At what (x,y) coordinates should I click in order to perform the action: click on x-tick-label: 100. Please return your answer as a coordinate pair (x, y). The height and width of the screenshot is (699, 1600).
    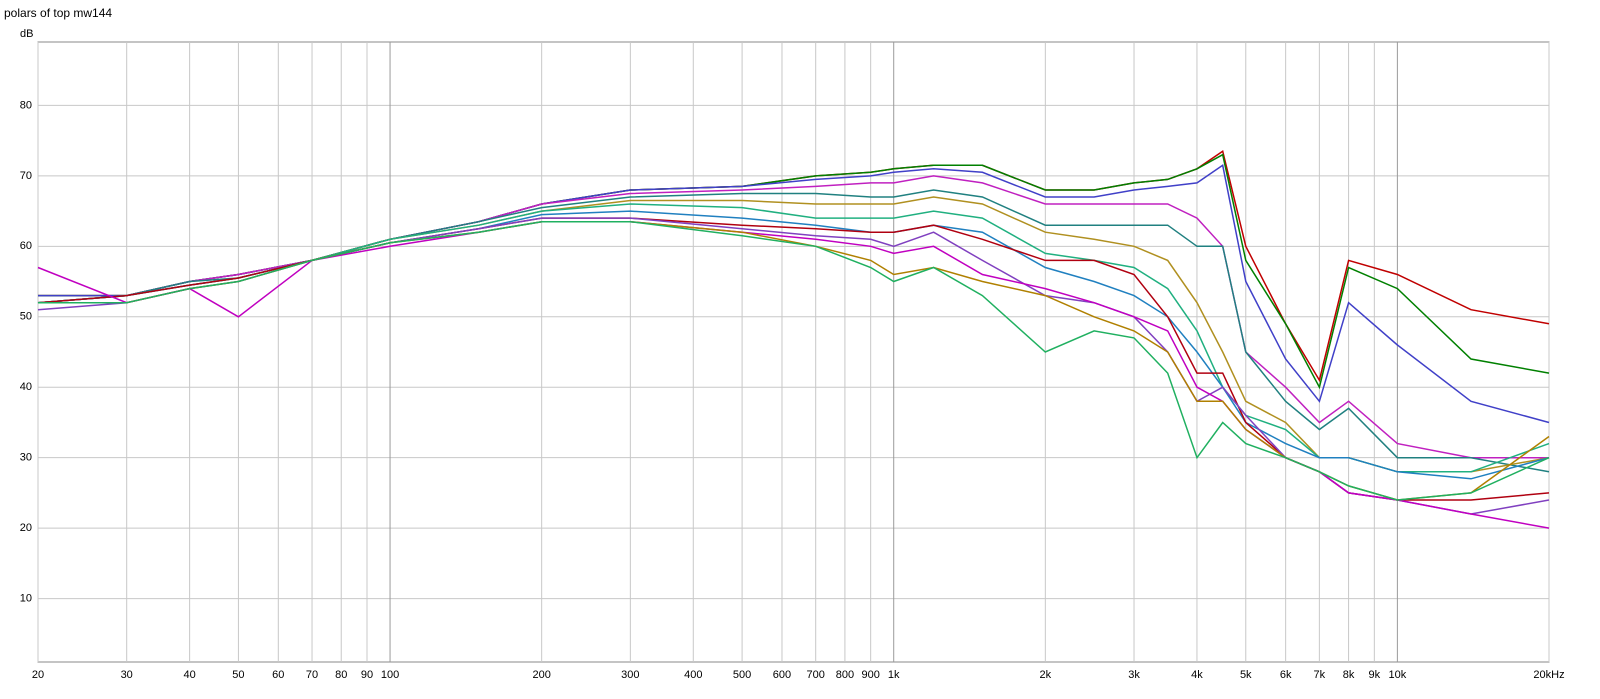
    Looking at the image, I should click on (390, 675).